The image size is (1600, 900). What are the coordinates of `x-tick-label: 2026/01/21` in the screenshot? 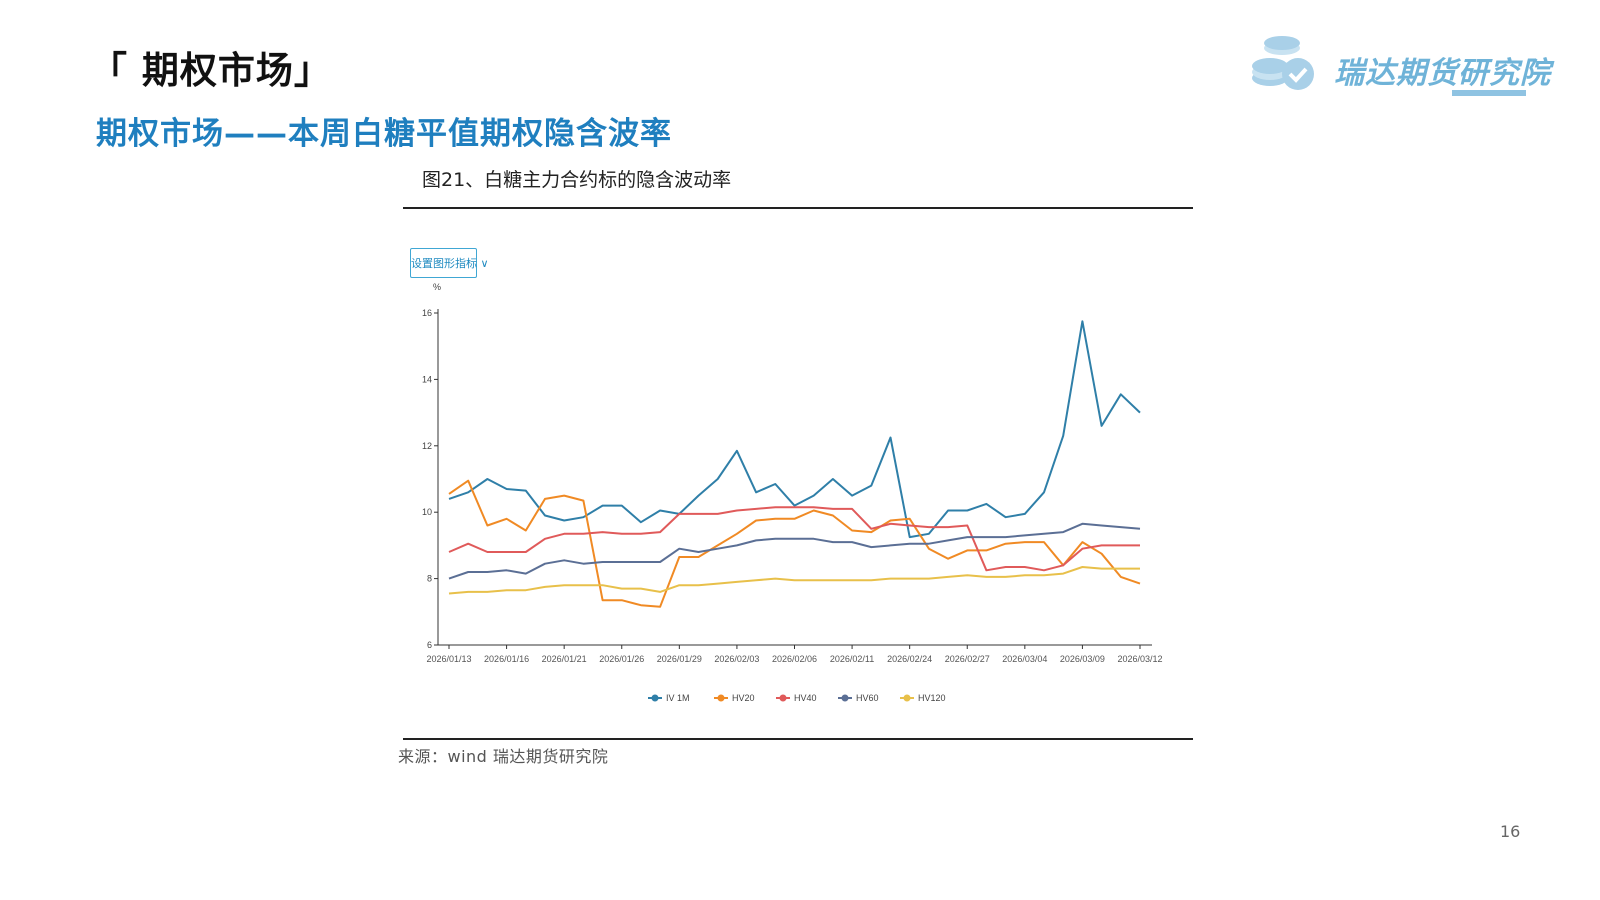 It's located at (564, 659).